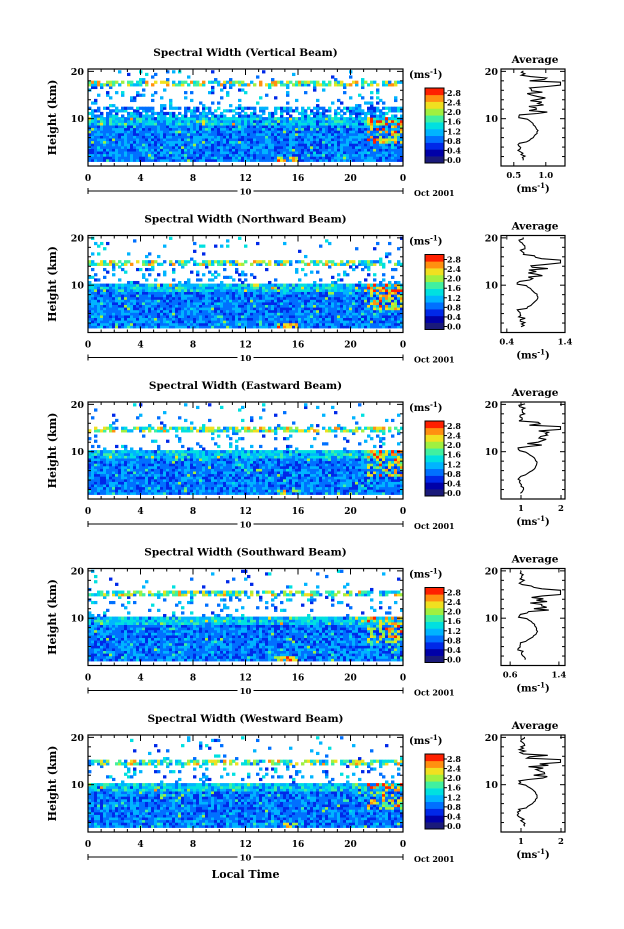  I want to click on x-tick-label: 16, so click(298, 179).